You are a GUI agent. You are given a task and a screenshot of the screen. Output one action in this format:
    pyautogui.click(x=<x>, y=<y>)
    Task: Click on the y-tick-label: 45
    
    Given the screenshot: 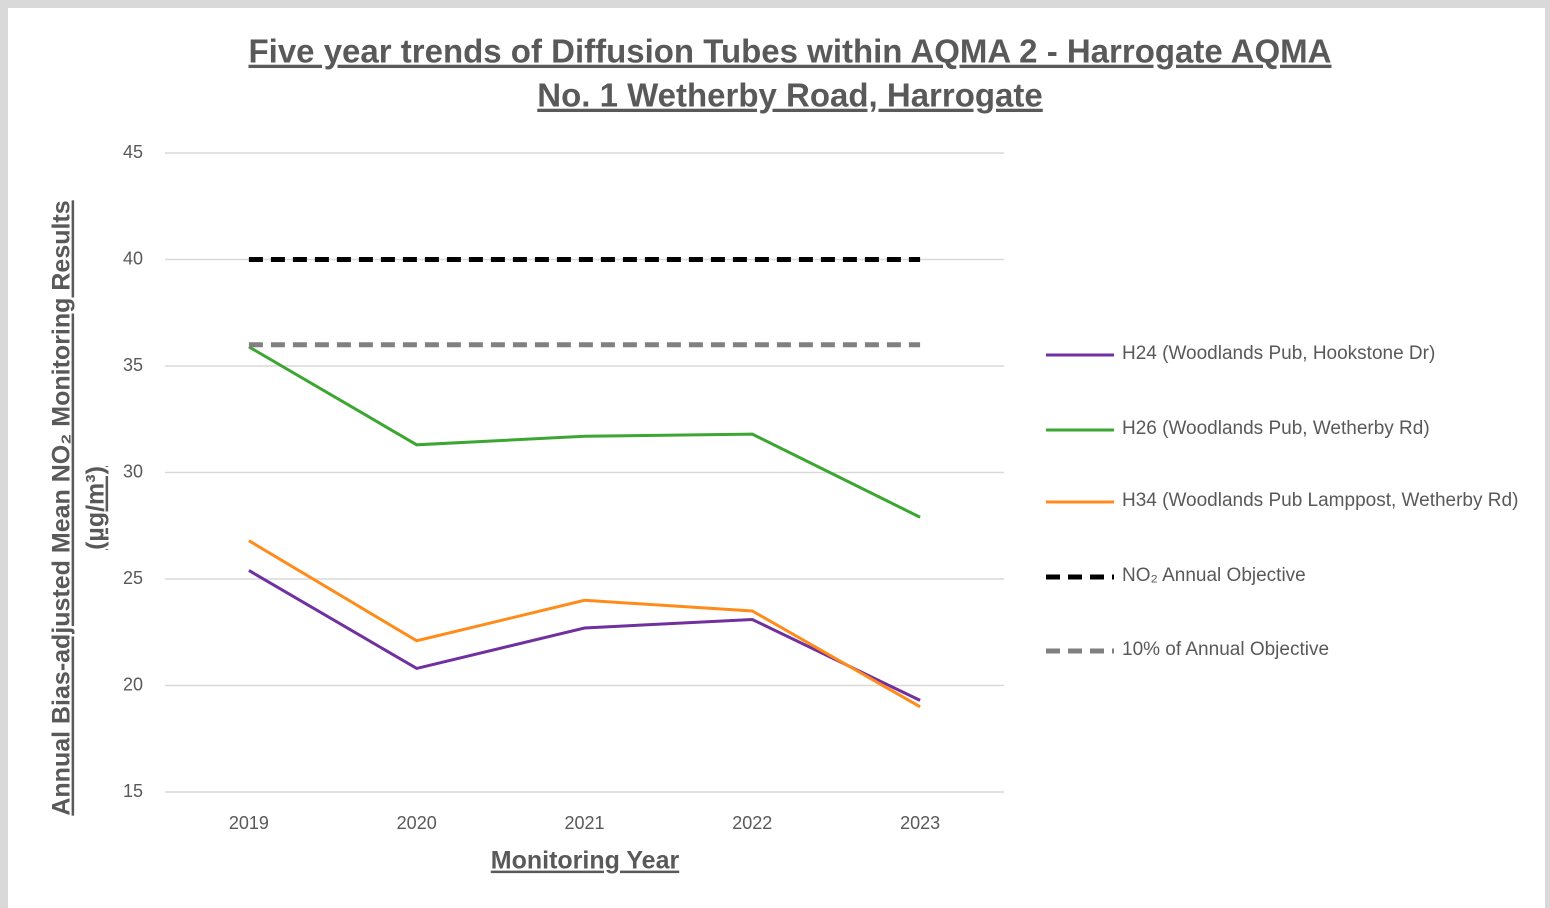 What is the action you would take?
    pyautogui.click(x=133, y=152)
    